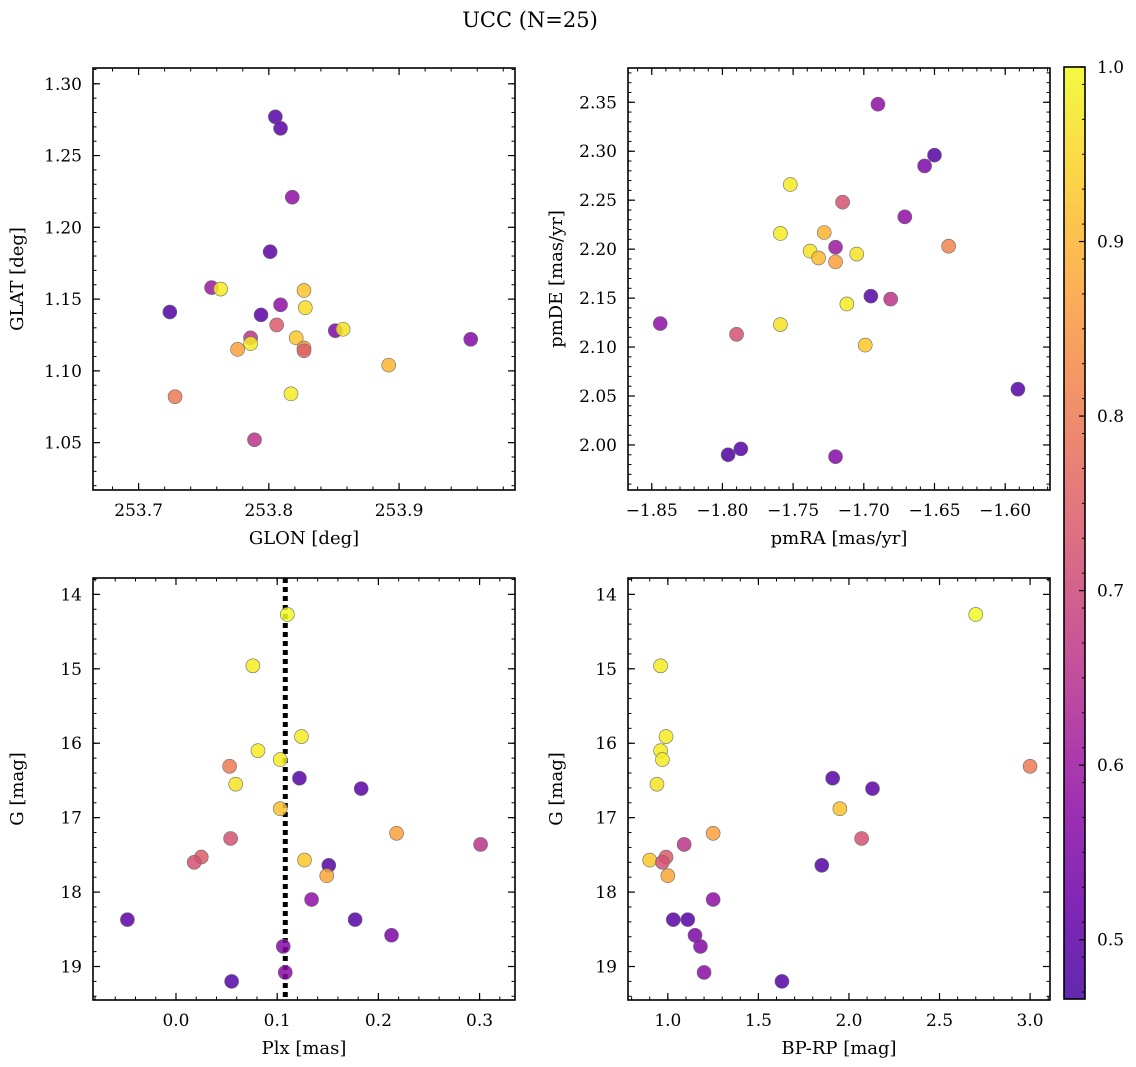  What do you see at coordinates (17, 279) in the screenshot?
I see `y-axis-label: GLAT [deg]` at bounding box center [17, 279].